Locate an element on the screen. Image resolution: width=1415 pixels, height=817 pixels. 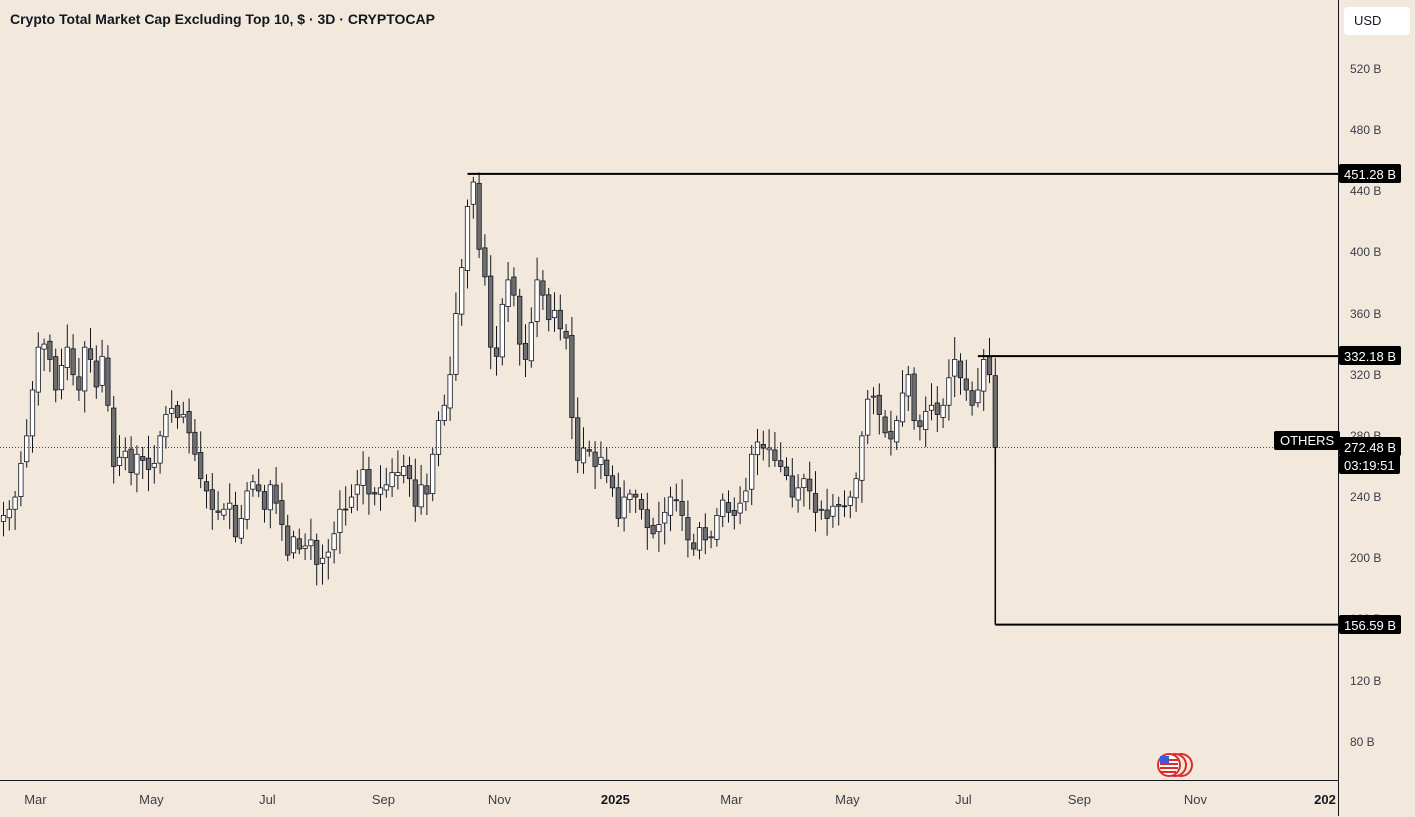
y-tick-label: 320 B is located at coordinates (1366, 374).